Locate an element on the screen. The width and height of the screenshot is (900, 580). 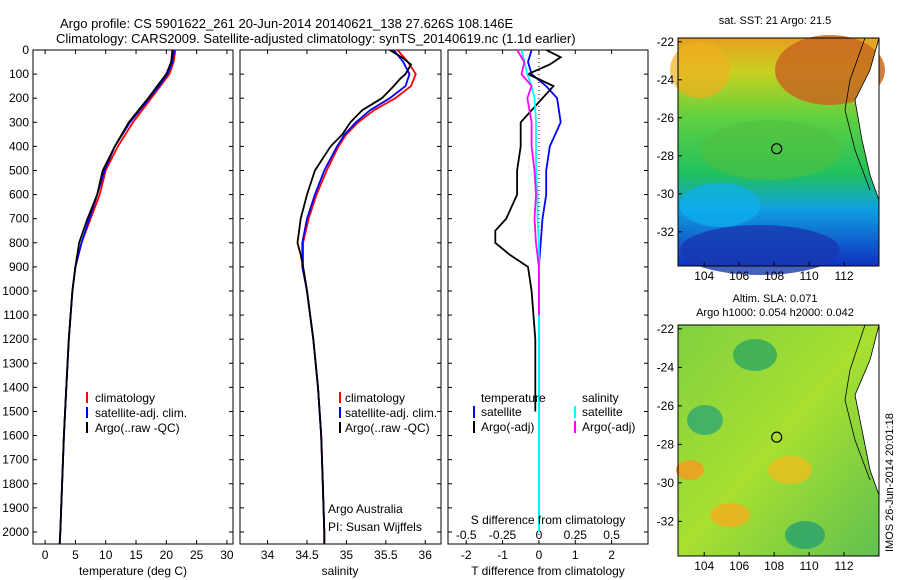
y-tick-label: 100 is located at coordinates (19, 74).